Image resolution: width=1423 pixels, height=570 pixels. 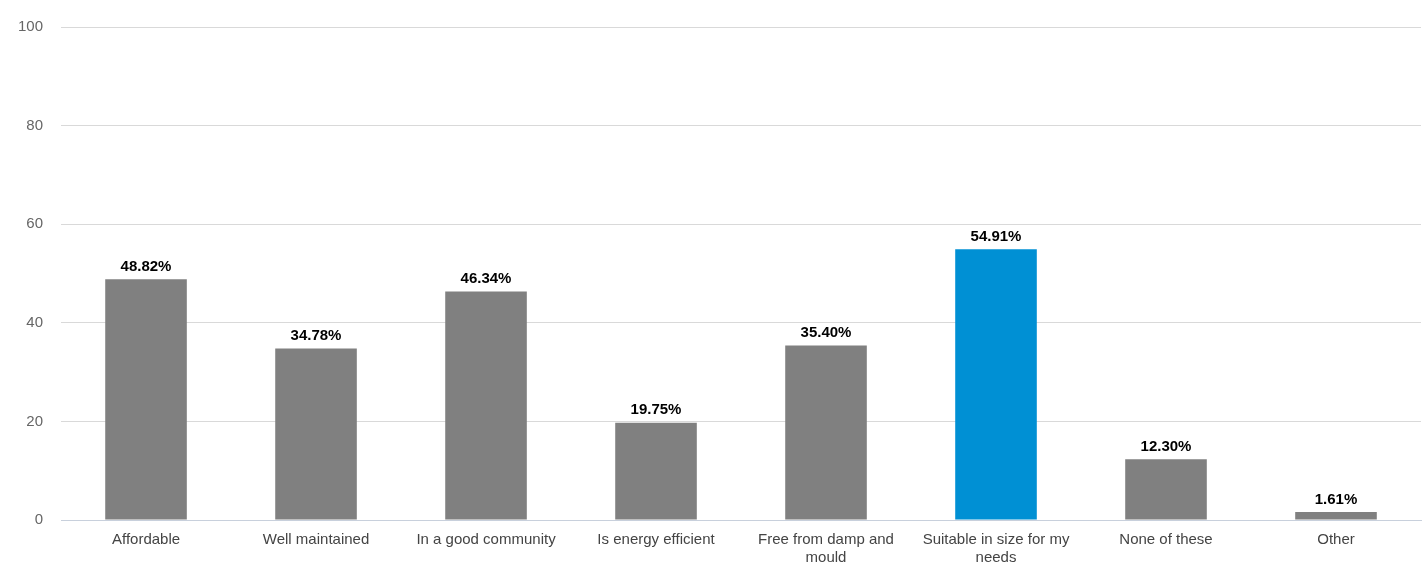 What do you see at coordinates (486, 539) in the screenshot?
I see `x-tick-label: In a good community` at bounding box center [486, 539].